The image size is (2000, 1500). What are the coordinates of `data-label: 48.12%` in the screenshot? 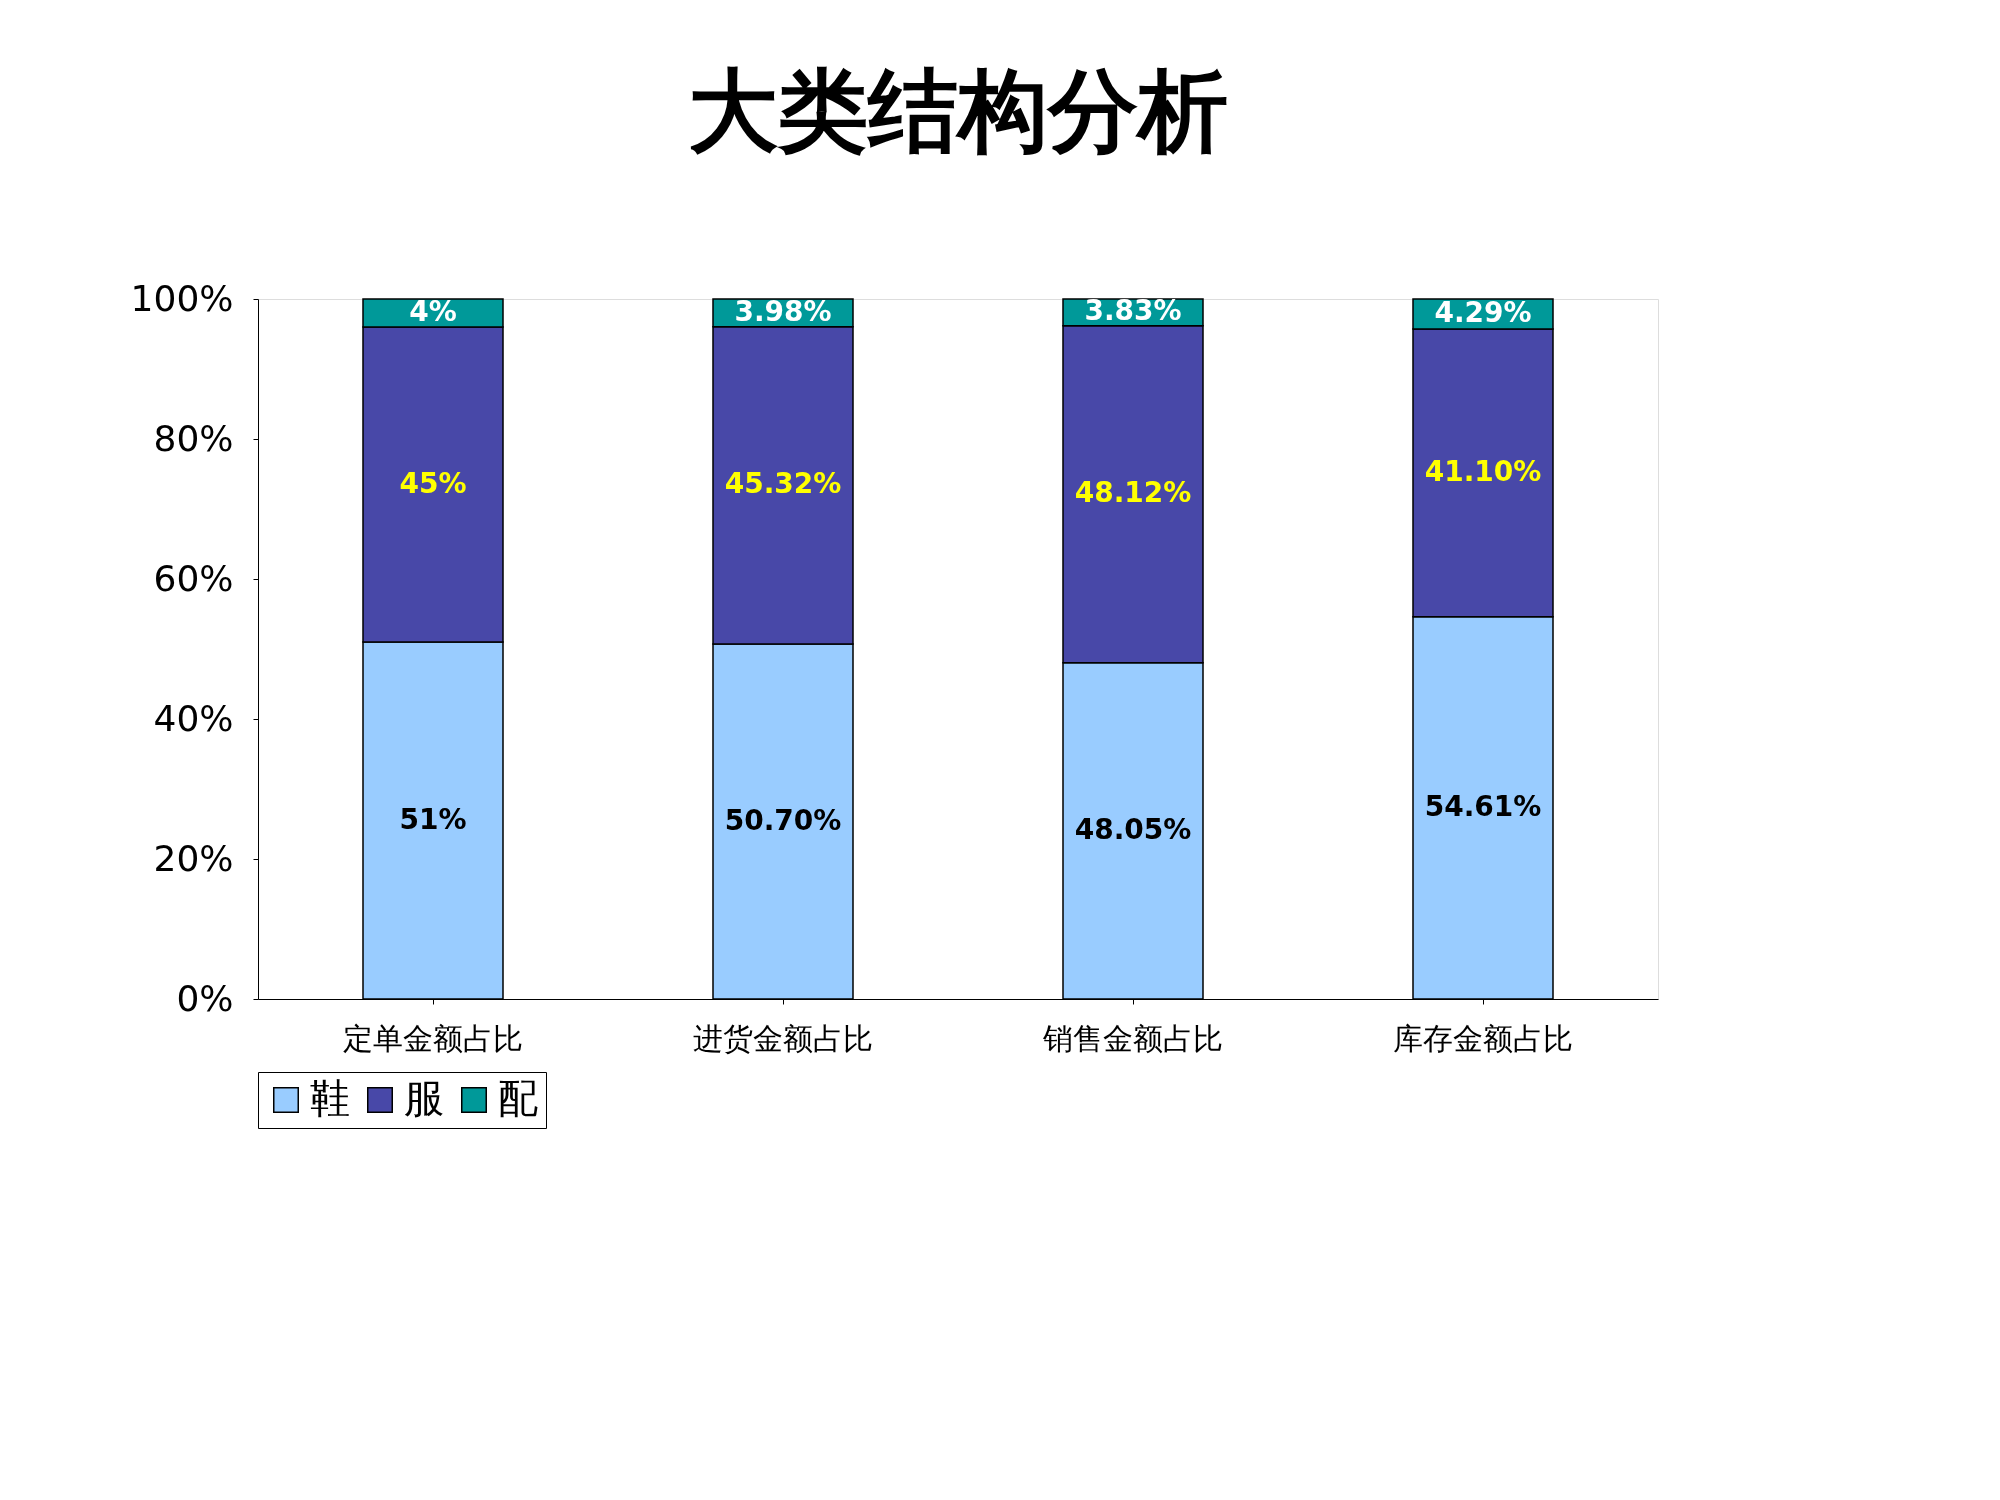 It's located at (1133, 493).